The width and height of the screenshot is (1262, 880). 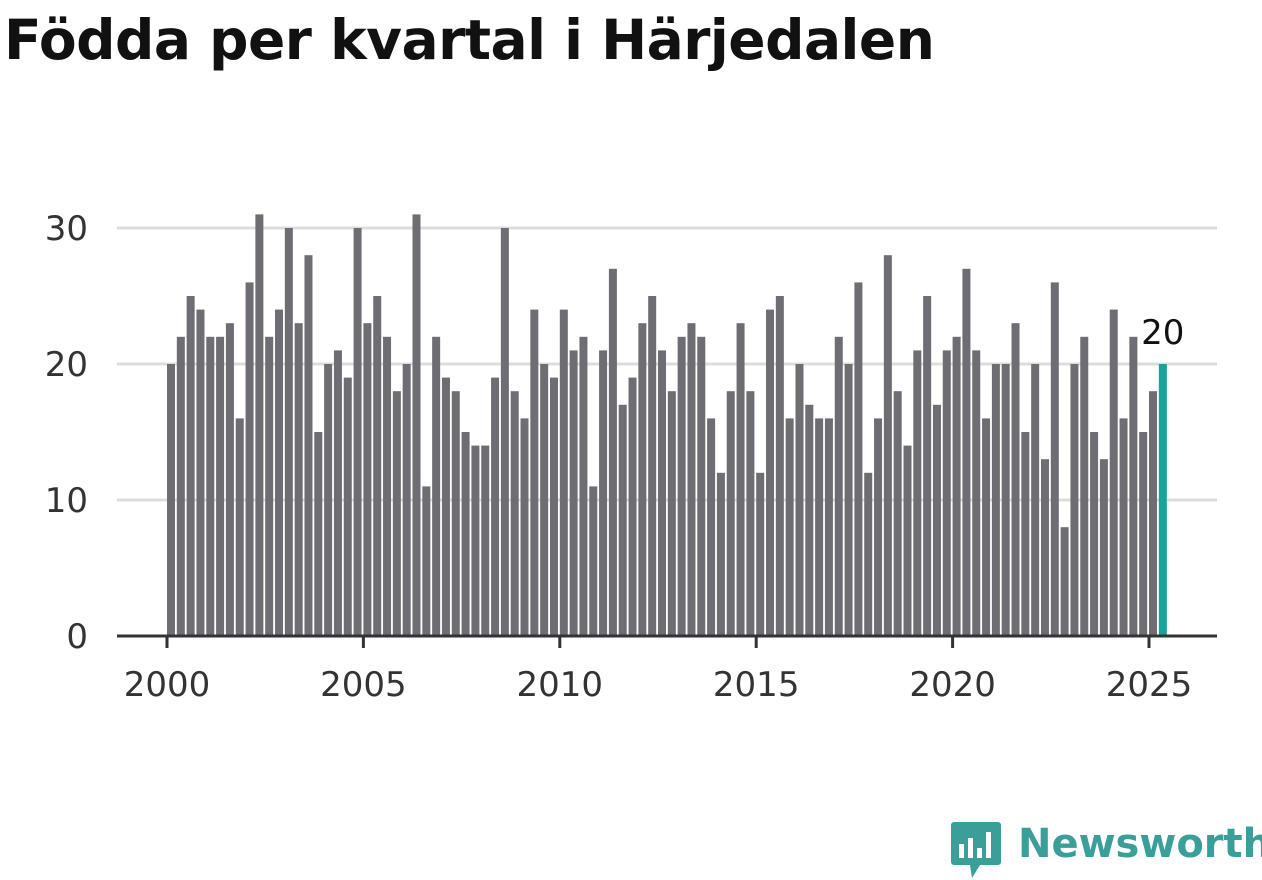 I want to click on x-tick-label: 2000, so click(x=167, y=685).